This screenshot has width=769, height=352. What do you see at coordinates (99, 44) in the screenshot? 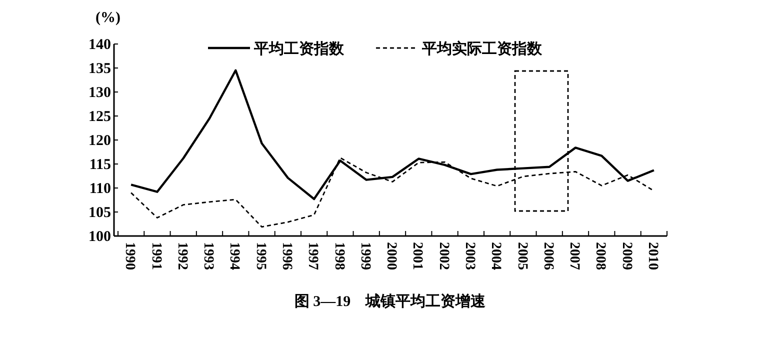
I see `y-tick-label: 140` at bounding box center [99, 44].